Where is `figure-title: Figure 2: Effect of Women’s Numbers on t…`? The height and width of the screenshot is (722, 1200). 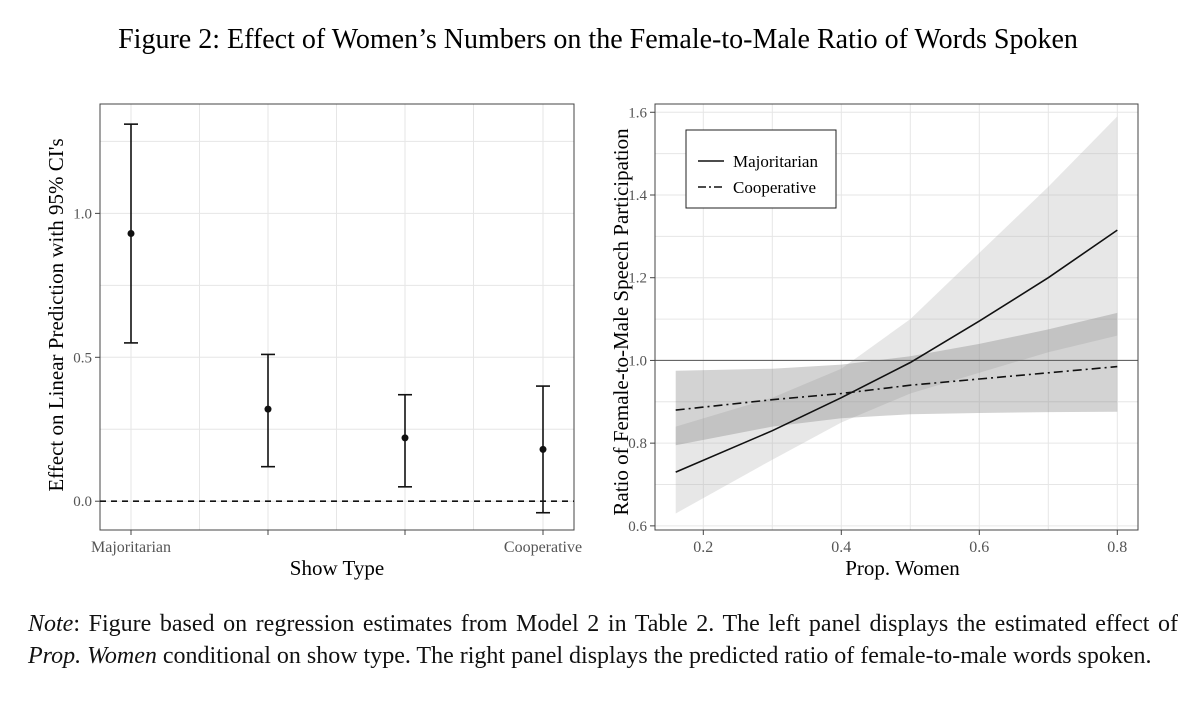 figure-title: Figure 2: Effect of Women’s Numbers on t… is located at coordinates (598, 39).